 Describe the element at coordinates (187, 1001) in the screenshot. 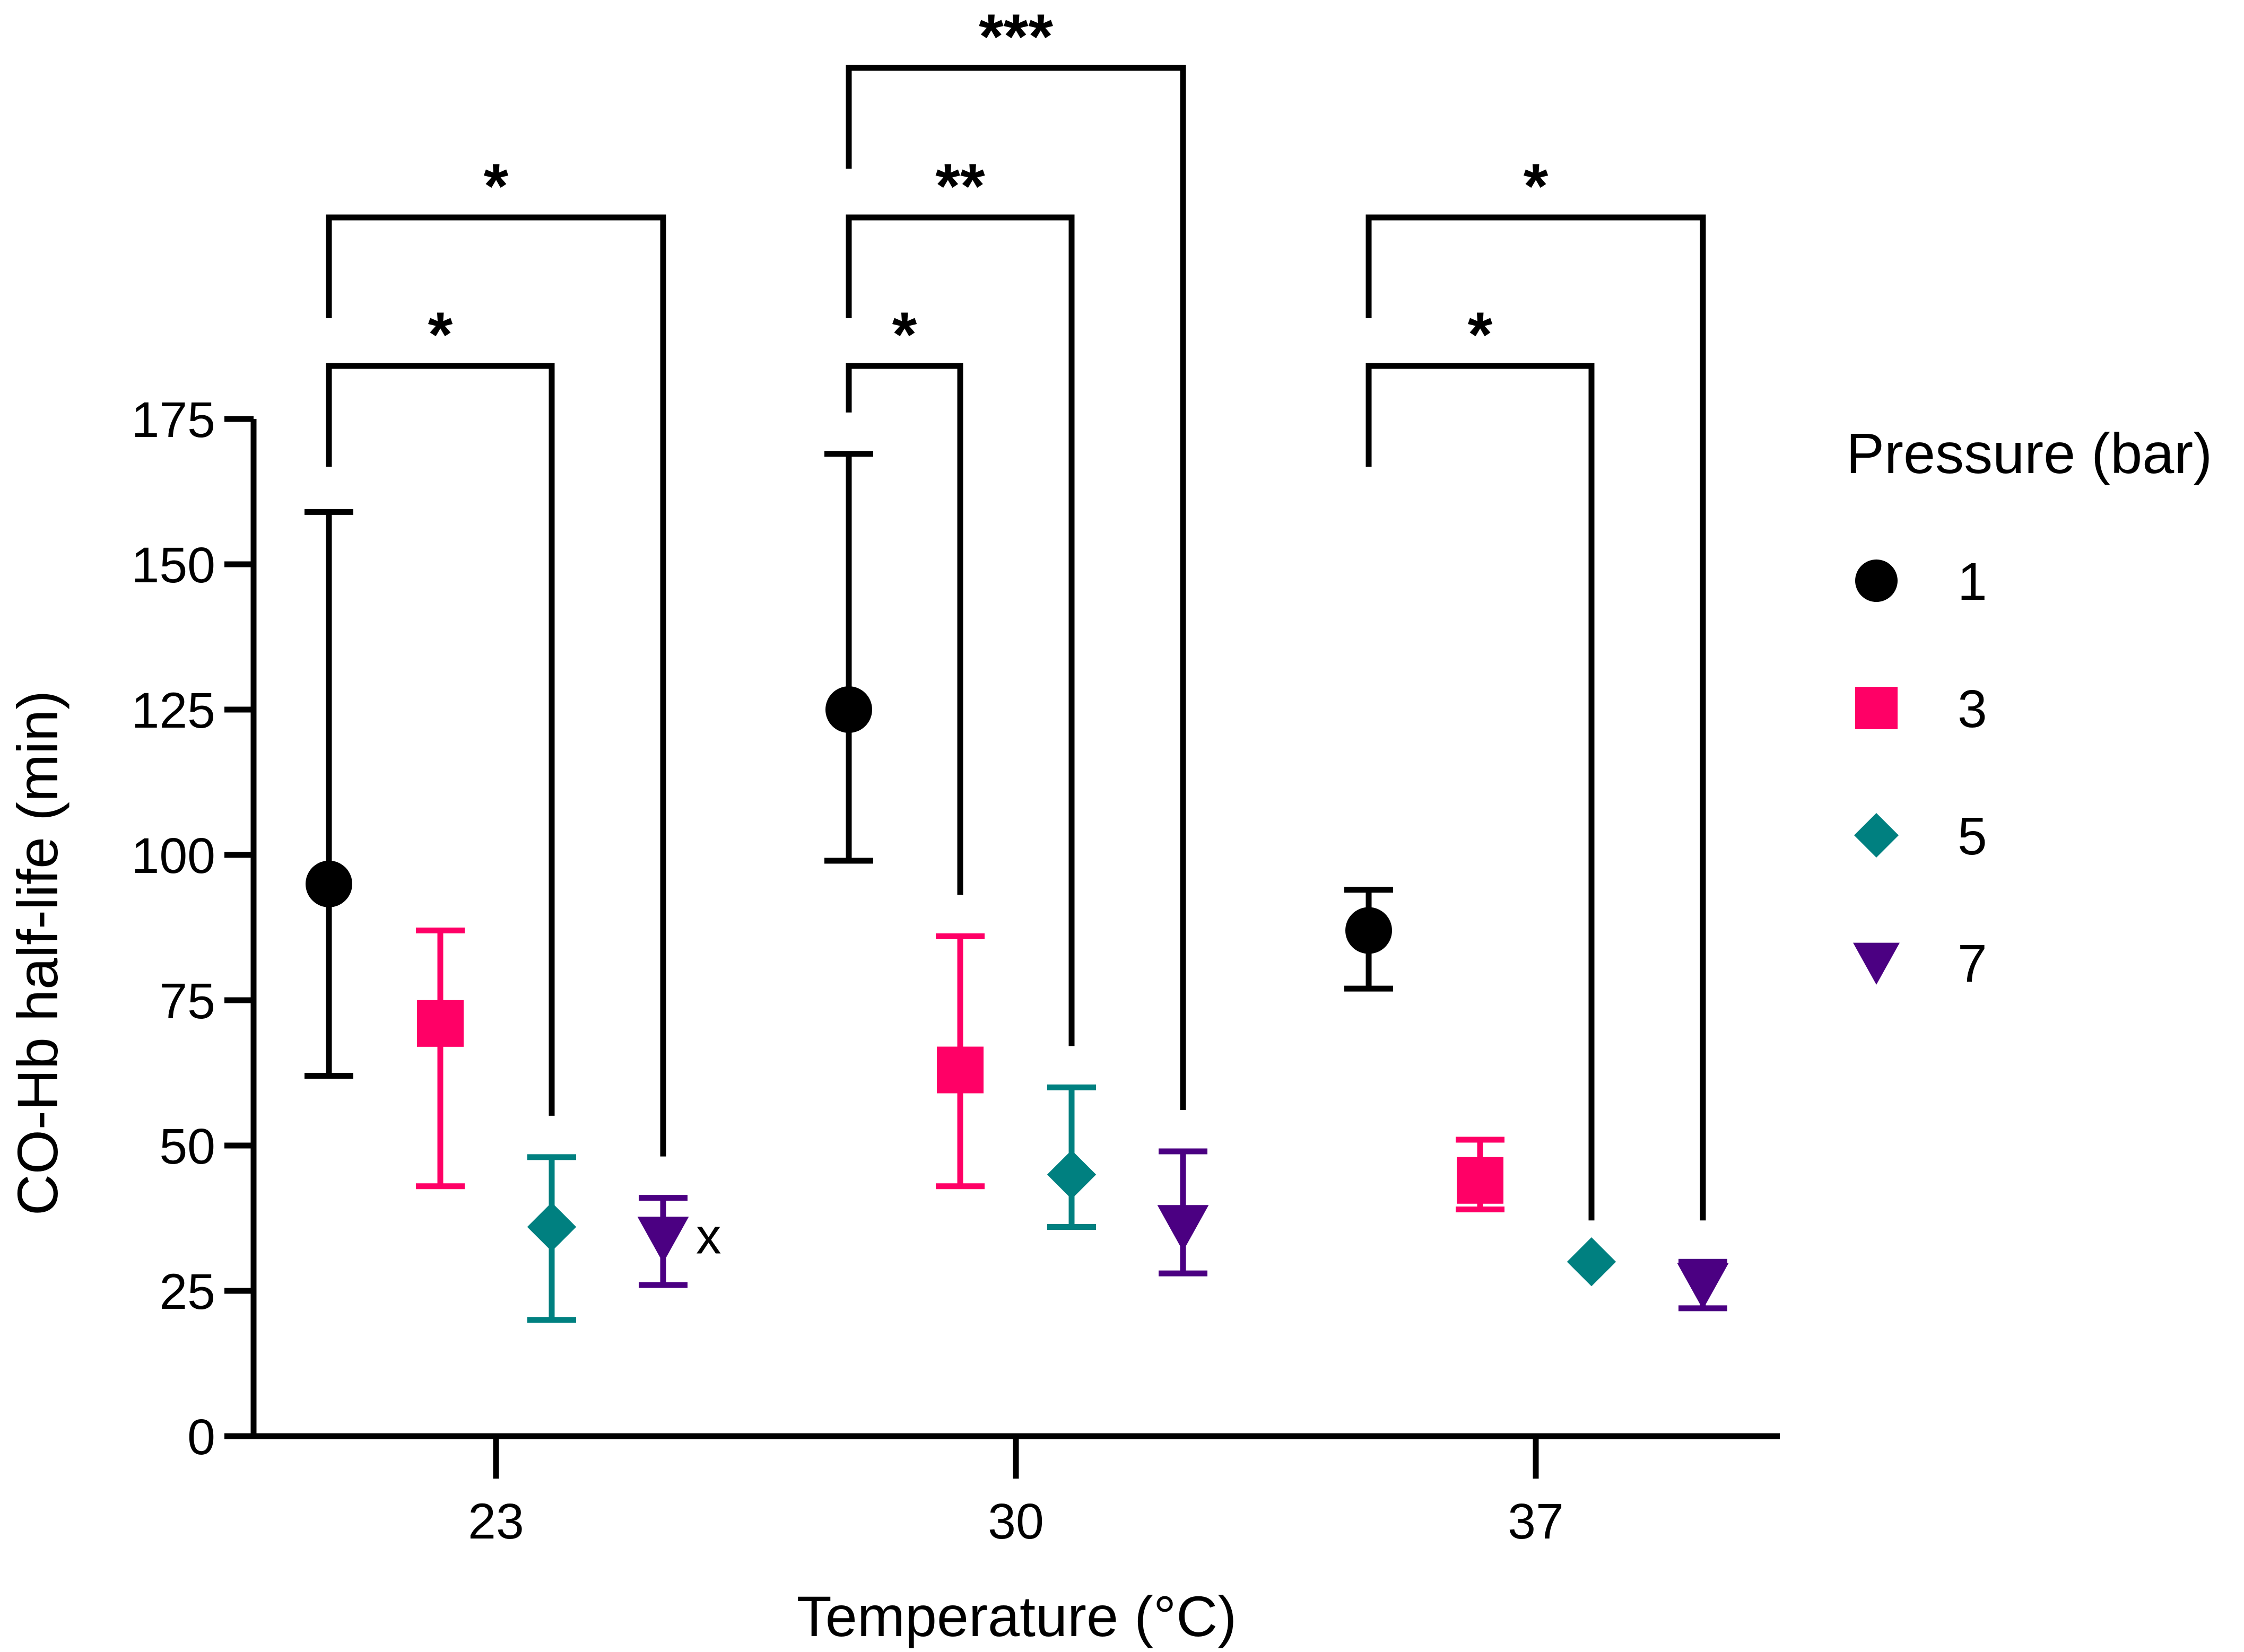

I see `y-tick-label: 75` at that location.